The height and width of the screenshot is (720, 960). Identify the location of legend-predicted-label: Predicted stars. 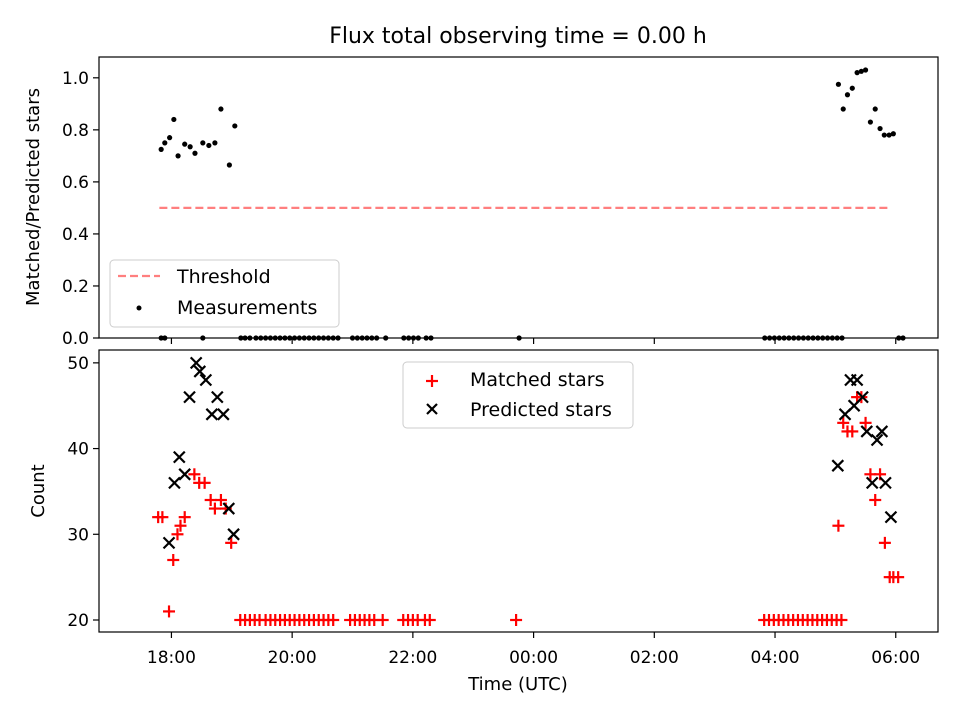
(541, 410).